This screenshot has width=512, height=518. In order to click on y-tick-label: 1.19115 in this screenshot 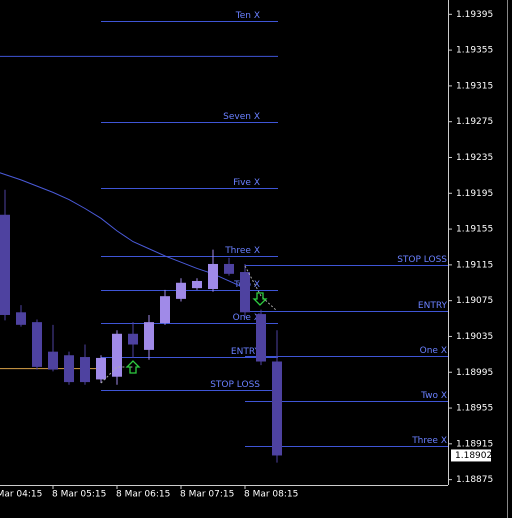, I will do `click(474, 265)`.